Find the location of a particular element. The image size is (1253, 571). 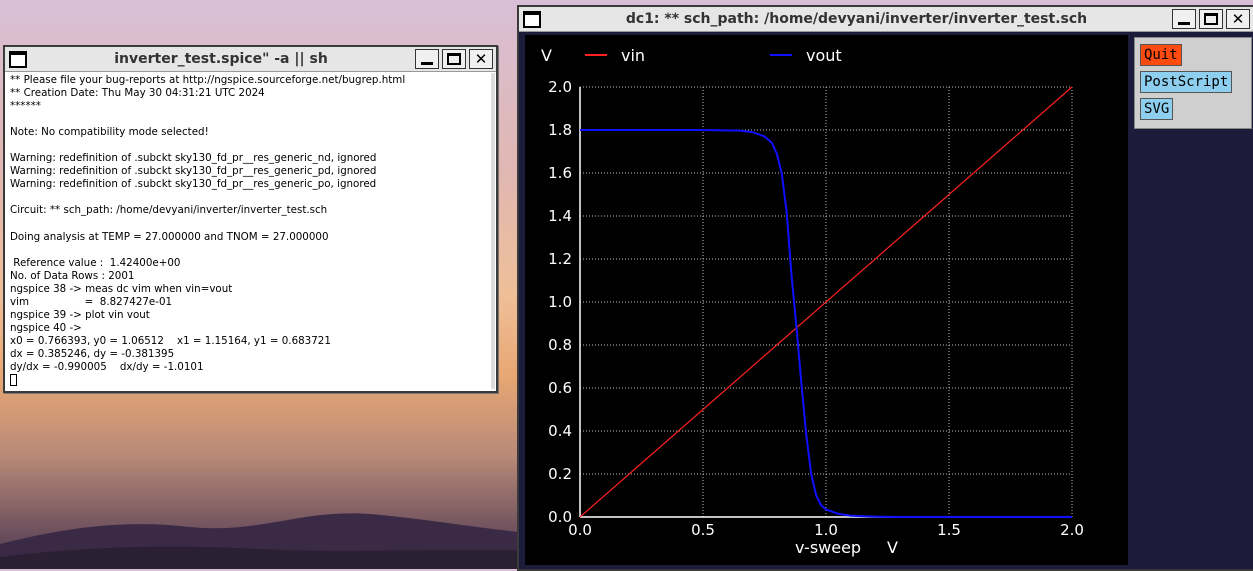

terminal-line: ngspice 40 -> is located at coordinates (46, 327).